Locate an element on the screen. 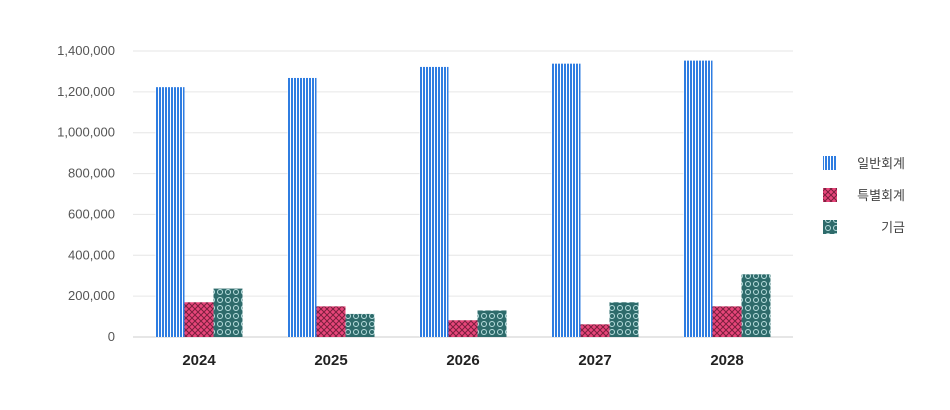 Image resolution: width=950 pixels, height=410 pixels. y-tick-label: 800,000 is located at coordinates (91, 173).